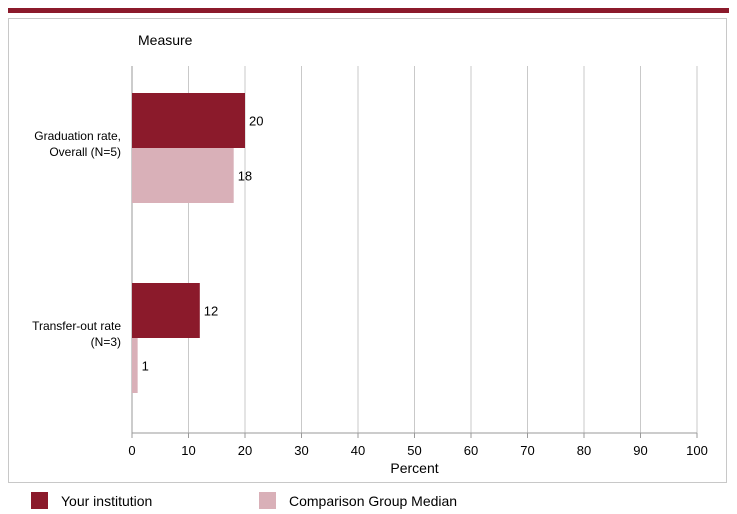 The width and height of the screenshot is (737, 514). What do you see at coordinates (106, 342) in the screenshot?
I see `category-label: (N=3)` at bounding box center [106, 342].